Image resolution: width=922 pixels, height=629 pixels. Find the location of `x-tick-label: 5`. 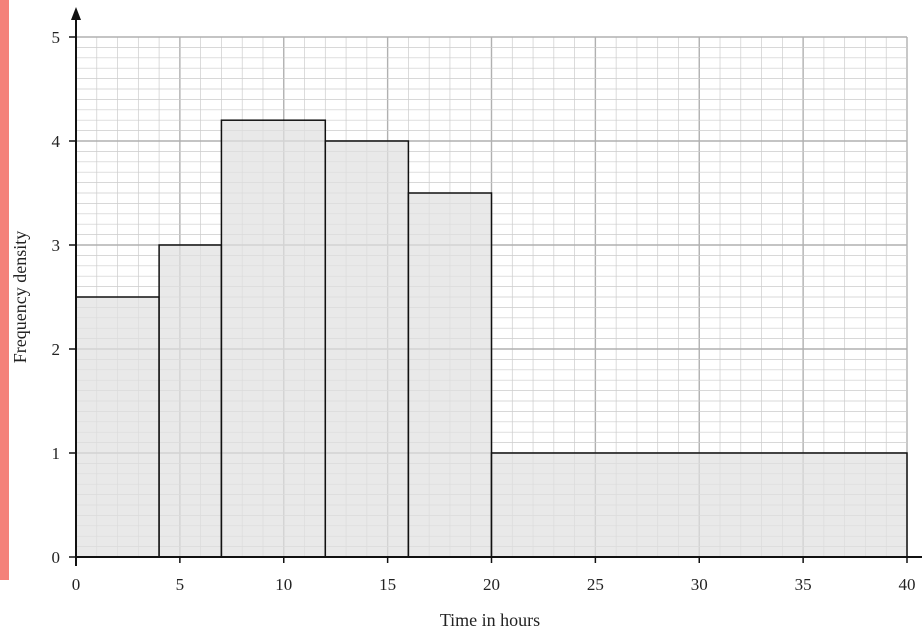

x-tick-label: 5 is located at coordinates (180, 584).